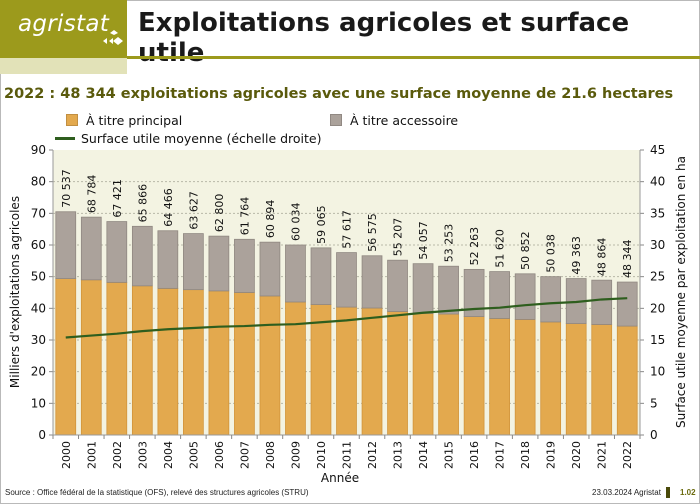 This screenshot has height=504, width=700. I want to click on legend-line-surface, so click(65, 138).